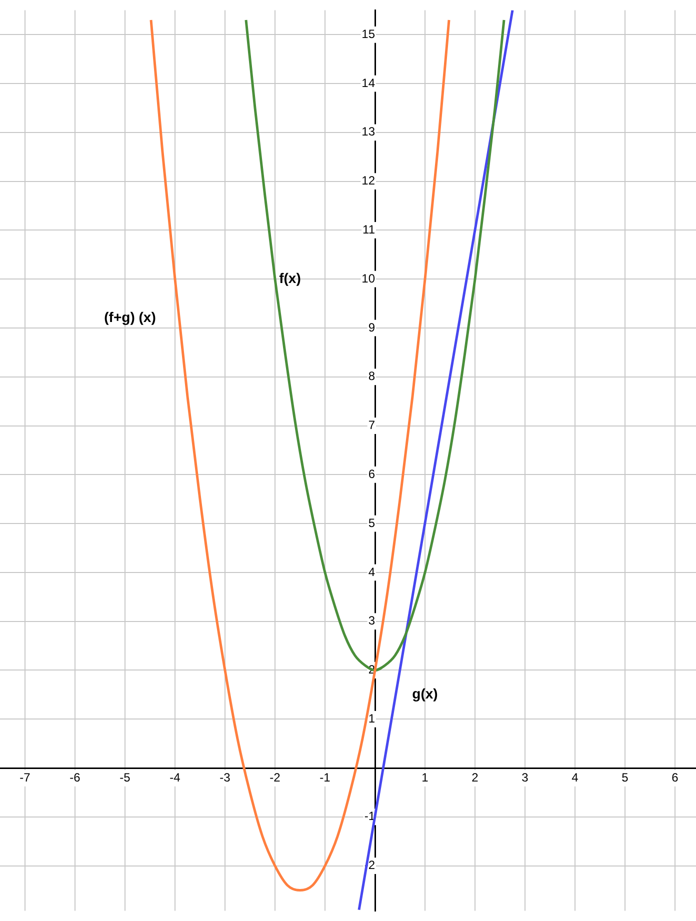  What do you see at coordinates (372, 571) in the screenshot?
I see `y-tick-label: 4` at bounding box center [372, 571].